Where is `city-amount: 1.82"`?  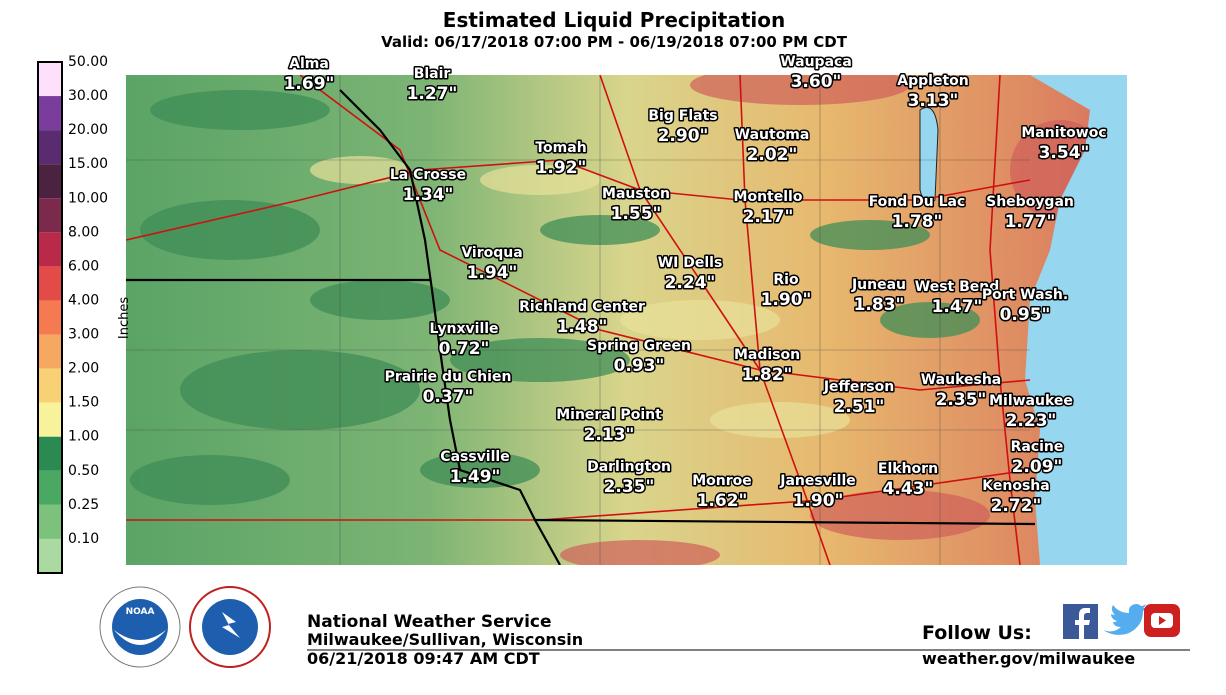 city-amount: 1.82" is located at coordinates (767, 375).